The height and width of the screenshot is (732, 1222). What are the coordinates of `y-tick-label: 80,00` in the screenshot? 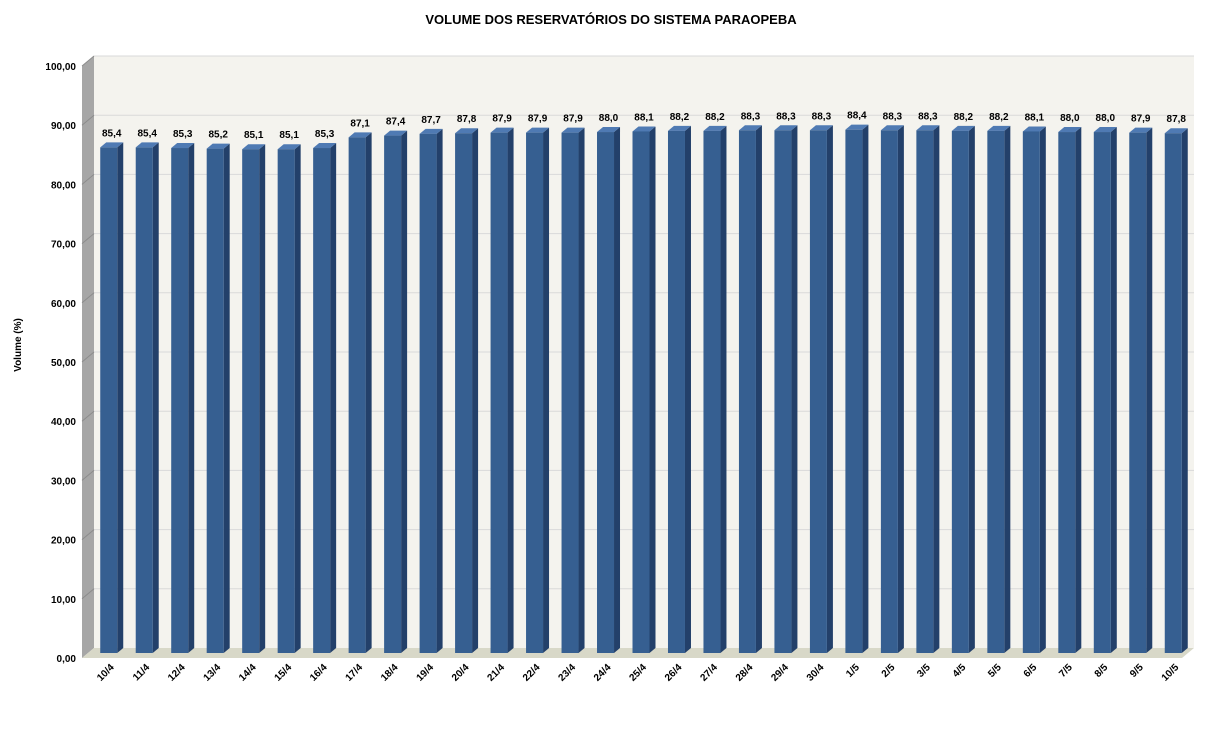 It's located at (63, 185).